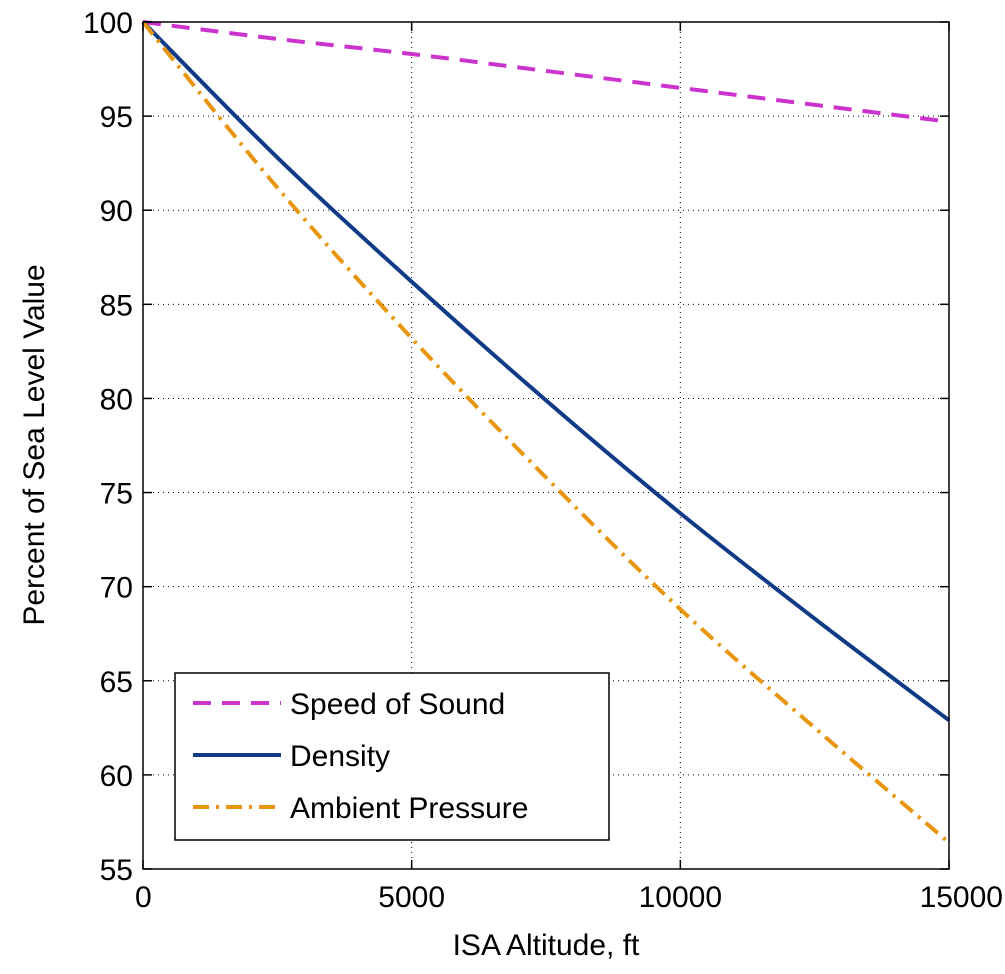  Describe the element at coordinates (116, 494) in the screenshot. I see `y-tick-label: 75` at that location.